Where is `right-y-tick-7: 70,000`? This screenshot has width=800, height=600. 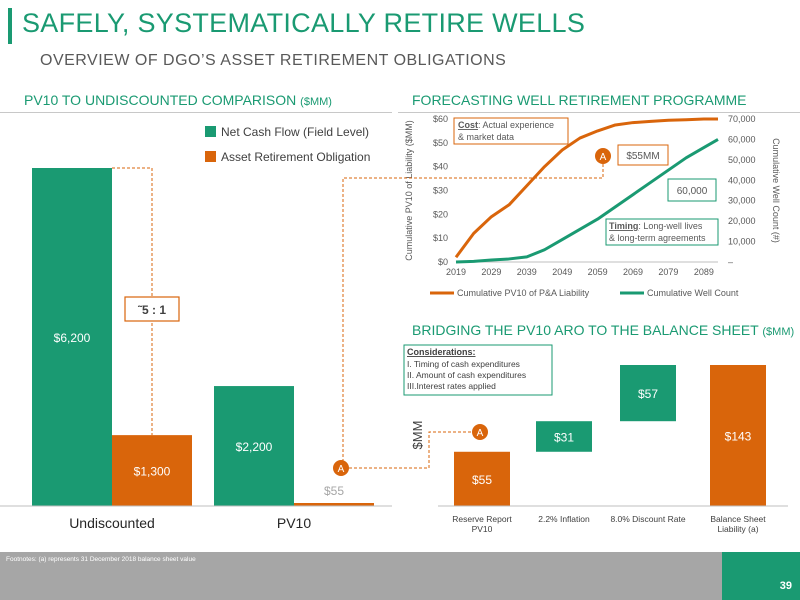 right-y-tick-7: 70,000 is located at coordinates (742, 119).